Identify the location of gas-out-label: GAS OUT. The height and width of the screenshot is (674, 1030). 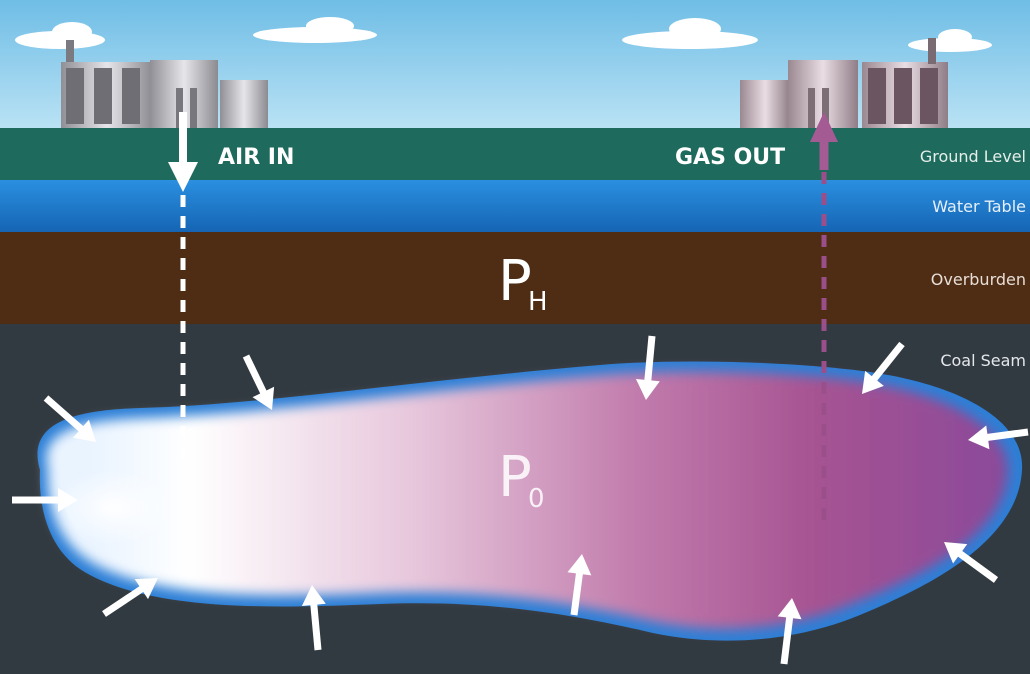
(730, 157).